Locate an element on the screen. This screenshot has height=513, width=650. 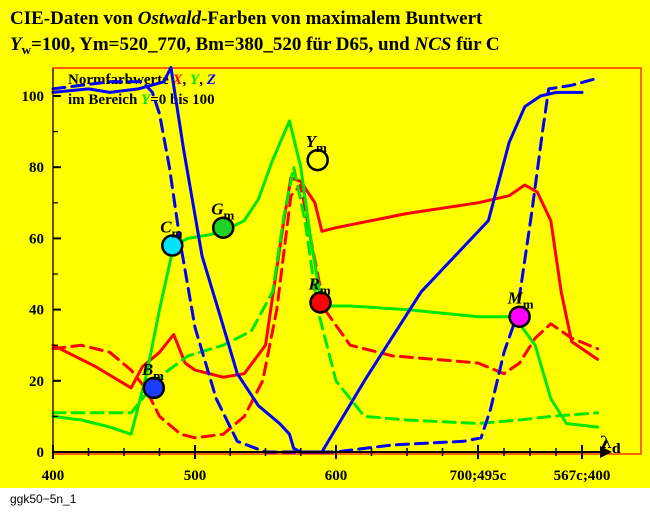
x-tick-label: 400 is located at coordinates (53, 476).